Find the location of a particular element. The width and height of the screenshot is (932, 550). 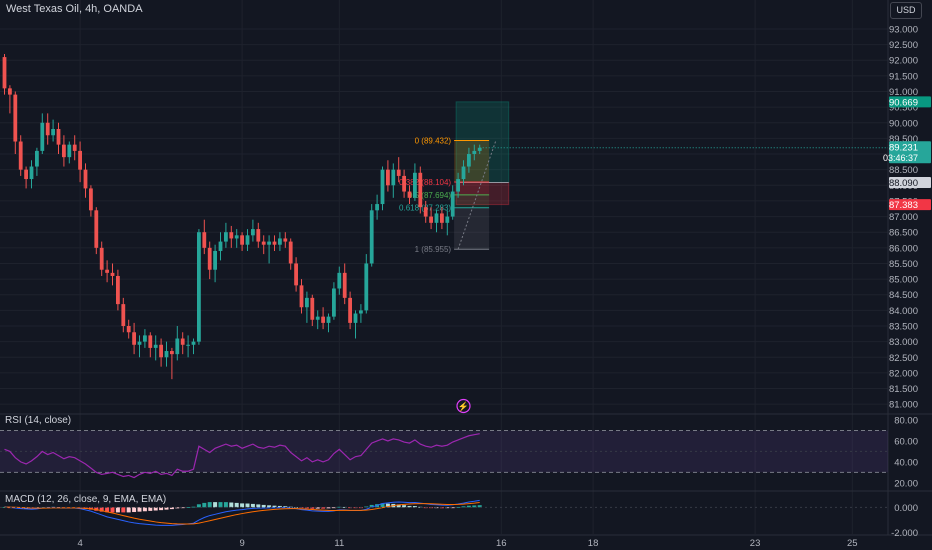

price-label-value: 88.090 is located at coordinates (903, 183).